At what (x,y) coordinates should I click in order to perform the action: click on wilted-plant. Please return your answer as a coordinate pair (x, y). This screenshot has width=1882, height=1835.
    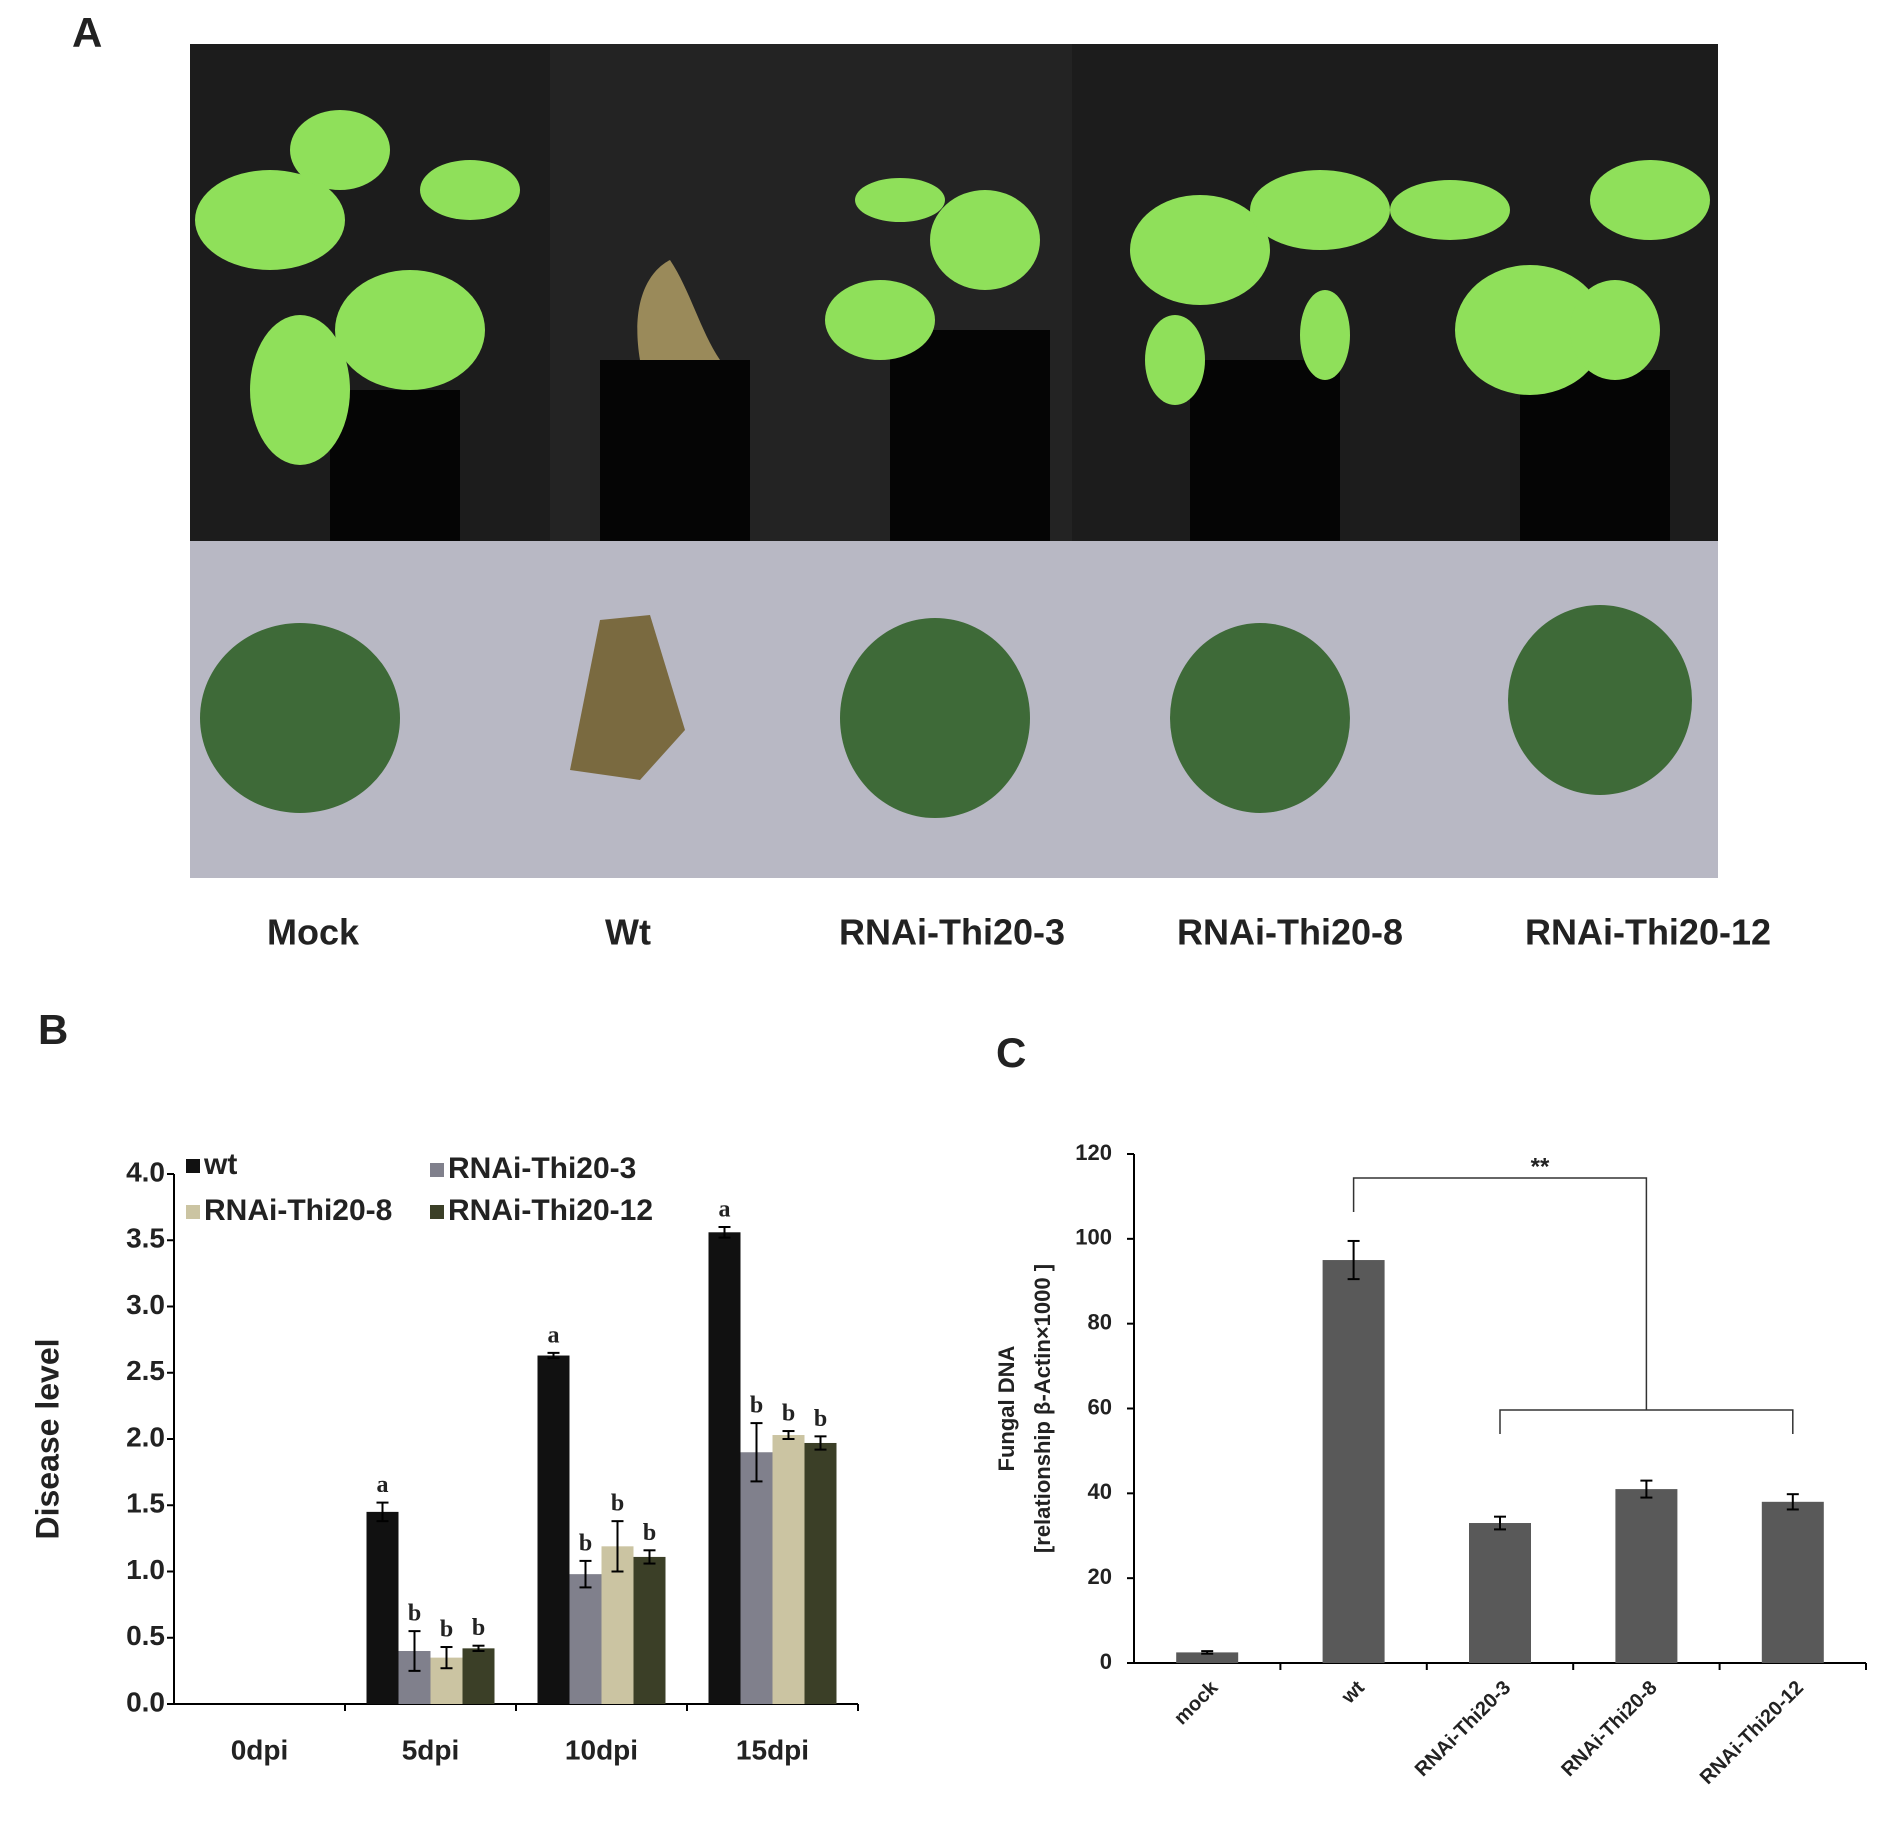
    Looking at the image, I should click on (678, 310).